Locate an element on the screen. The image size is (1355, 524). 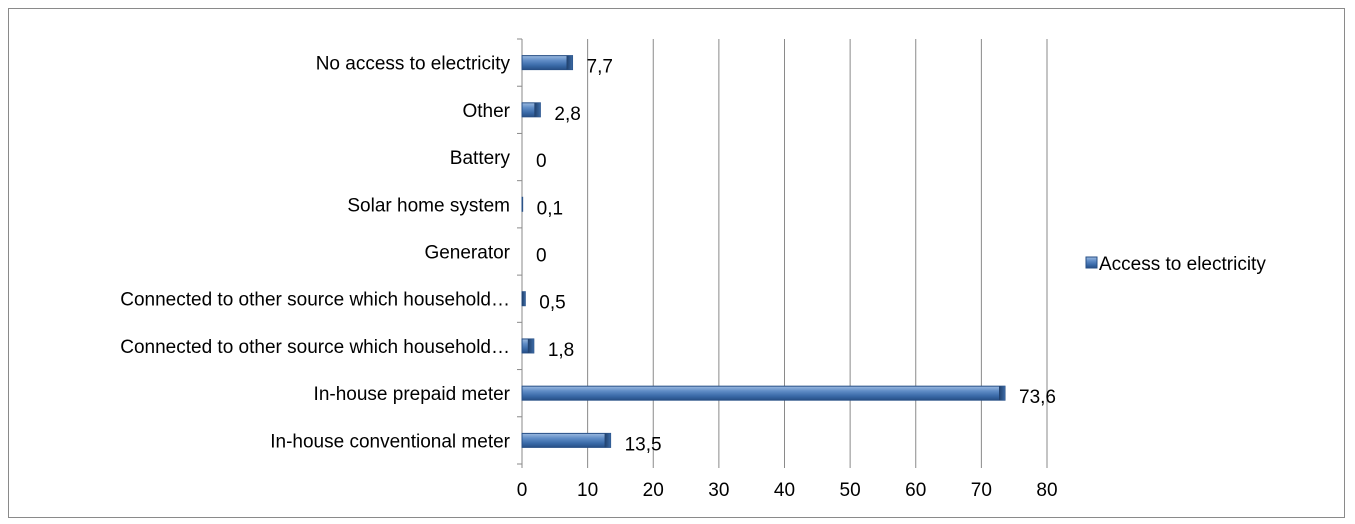
data-label: 0,1 is located at coordinates (550, 208).